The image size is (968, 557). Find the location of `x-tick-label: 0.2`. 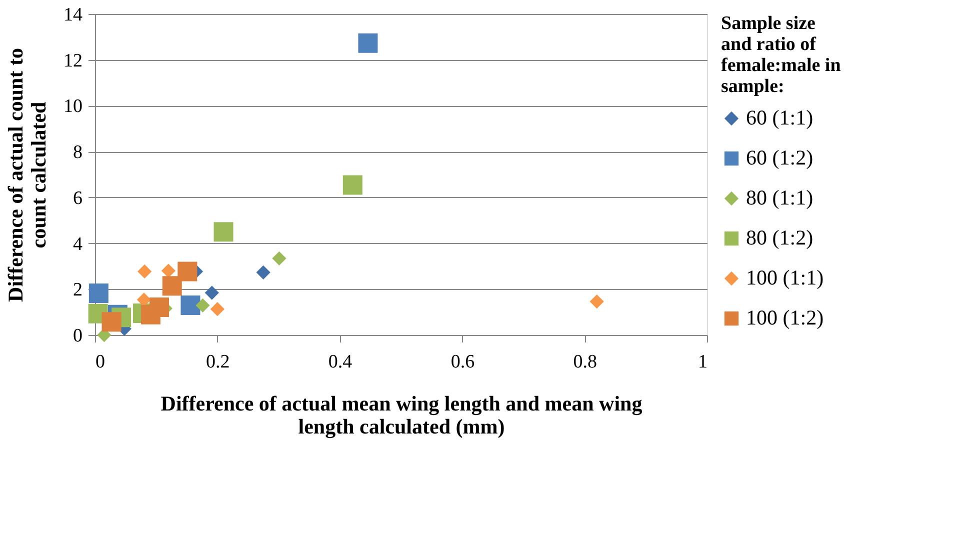

x-tick-label: 0.2 is located at coordinates (218, 362).